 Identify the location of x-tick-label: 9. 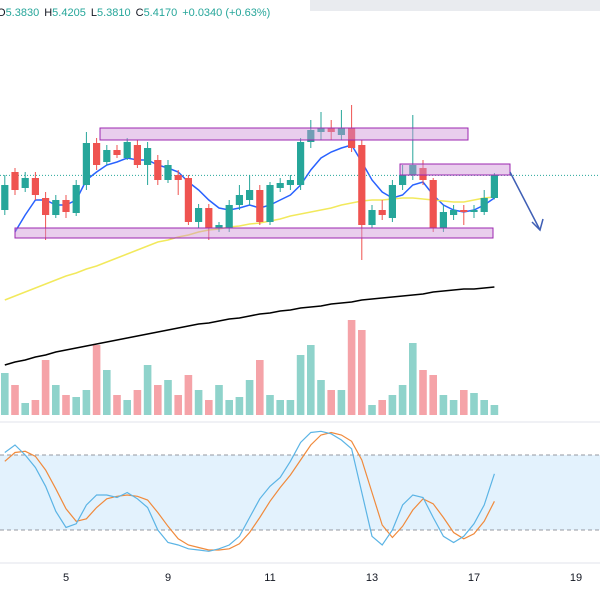
(168, 578).